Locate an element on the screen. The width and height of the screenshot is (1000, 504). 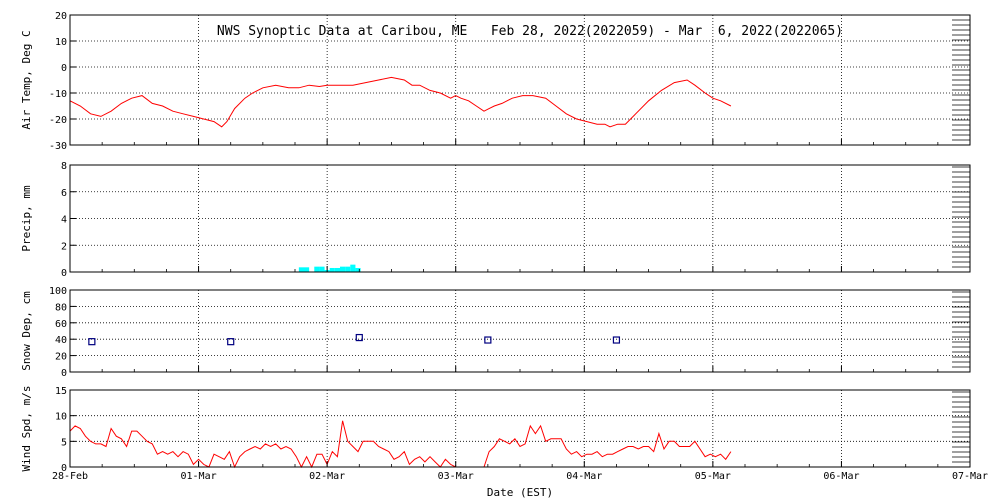
snow-ytick-label: 20 is located at coordinates (61, 357).